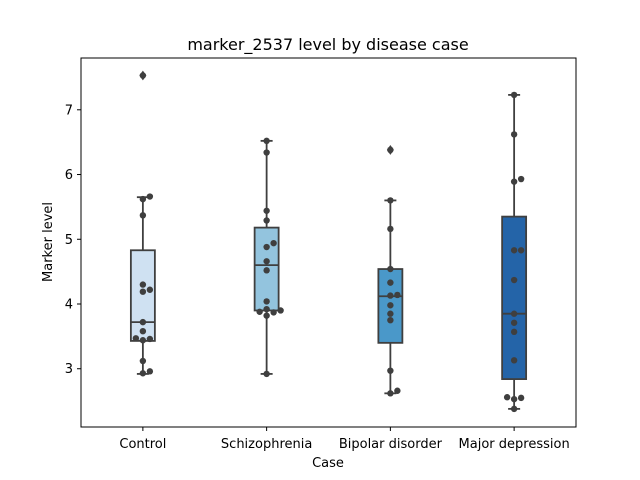  I want to click on x-tick-label: Major depression, so click(514, 444).